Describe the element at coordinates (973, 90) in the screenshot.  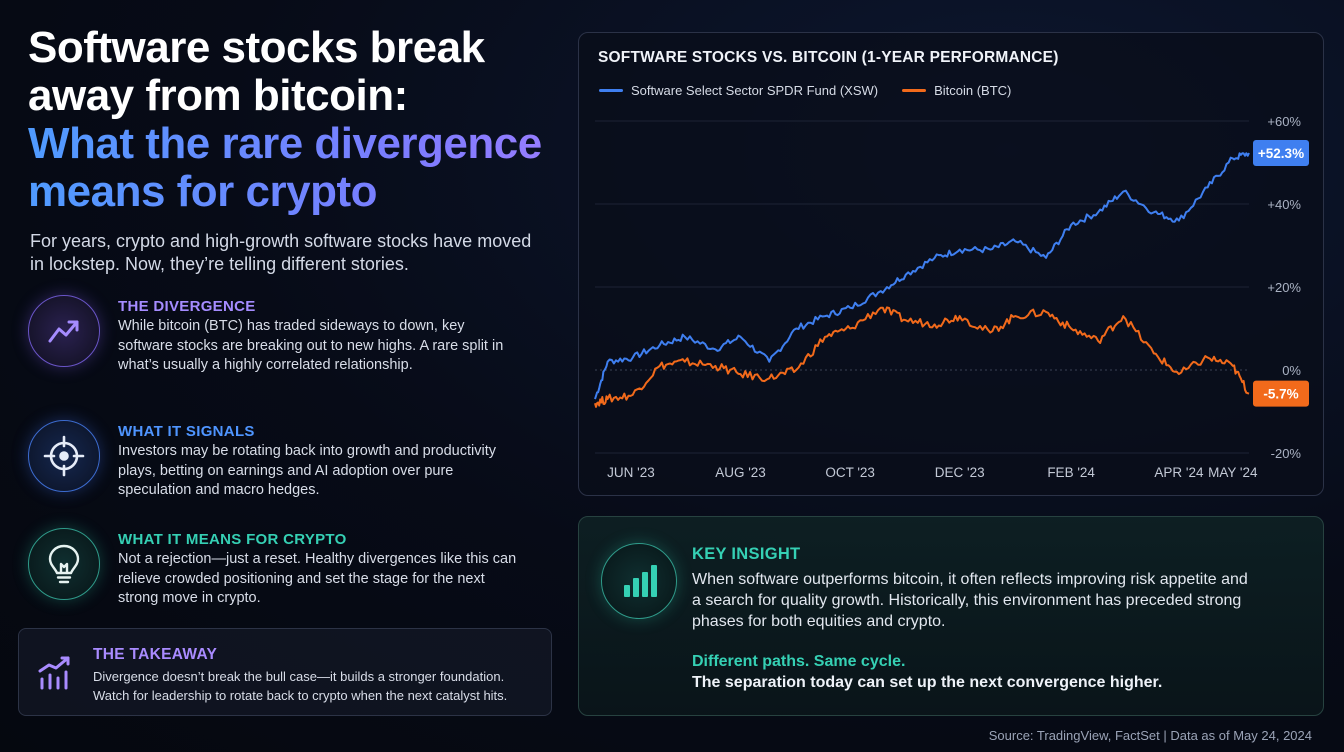
I see `legend-label: Bitcoin (BTC)` at that location.